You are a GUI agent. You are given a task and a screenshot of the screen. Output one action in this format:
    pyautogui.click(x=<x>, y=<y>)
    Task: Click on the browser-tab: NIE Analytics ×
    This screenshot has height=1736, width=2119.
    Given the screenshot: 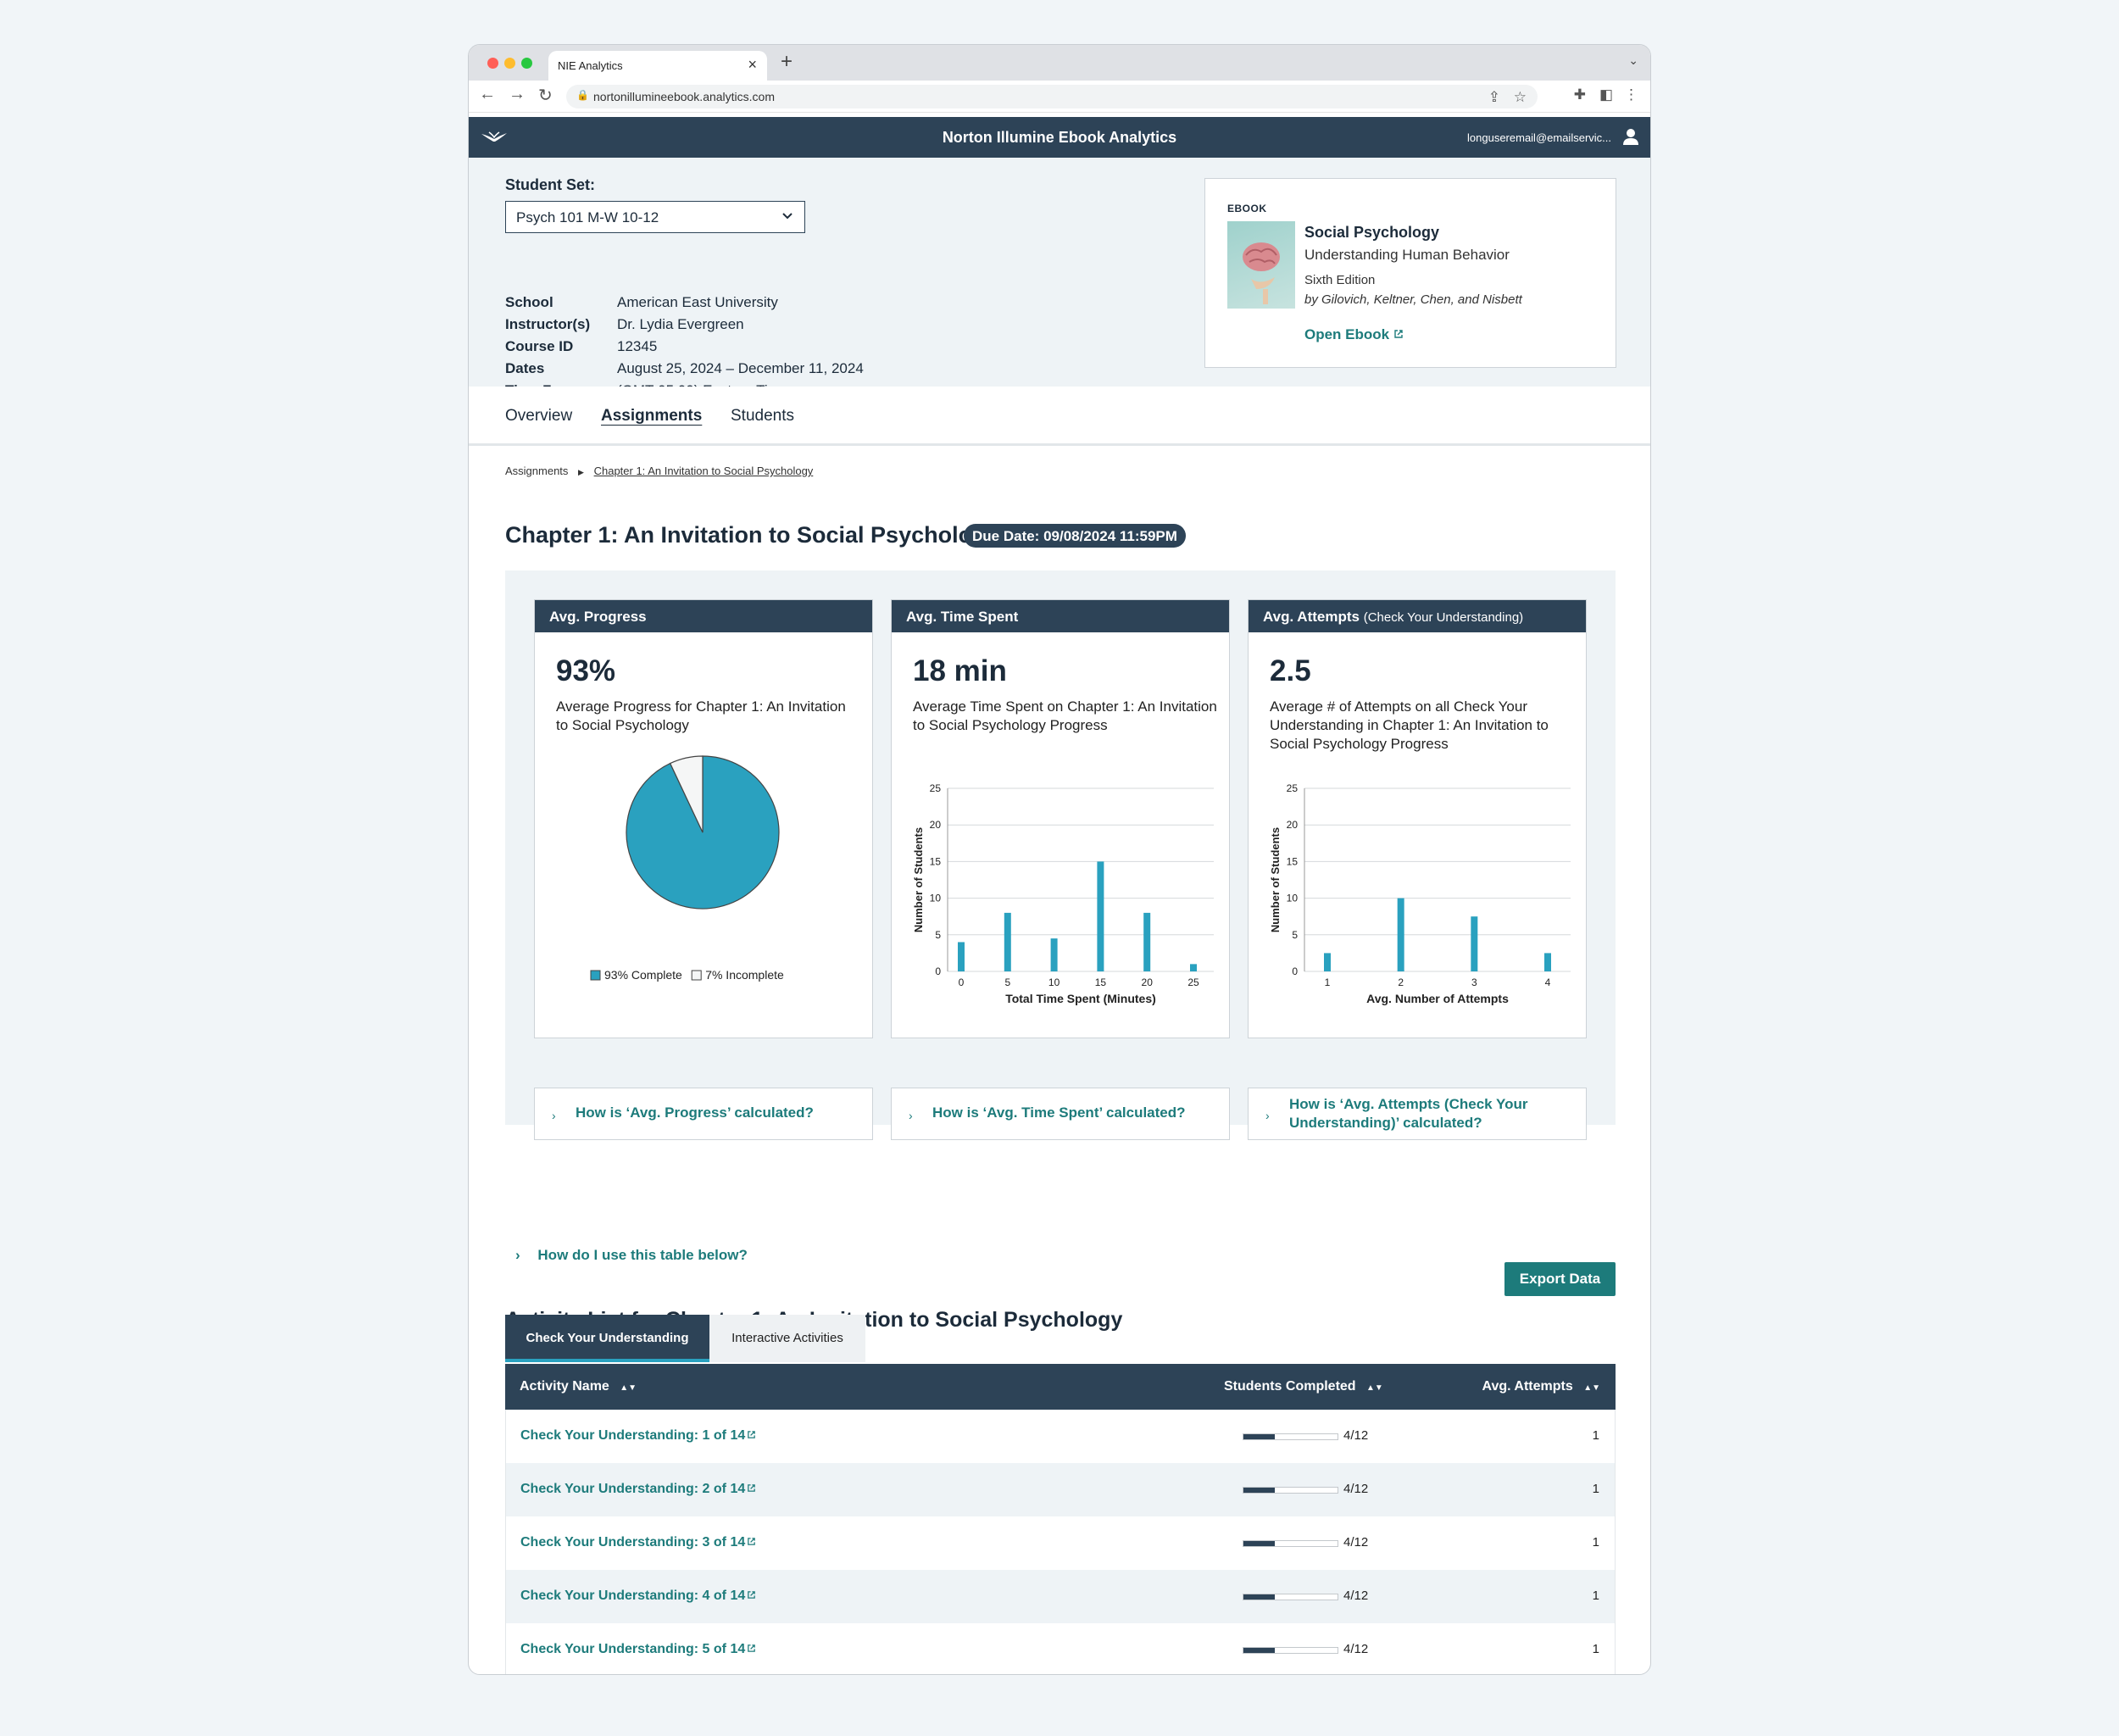 What is the action you would take?
    pyautogui.click(x=658, y=66)
    